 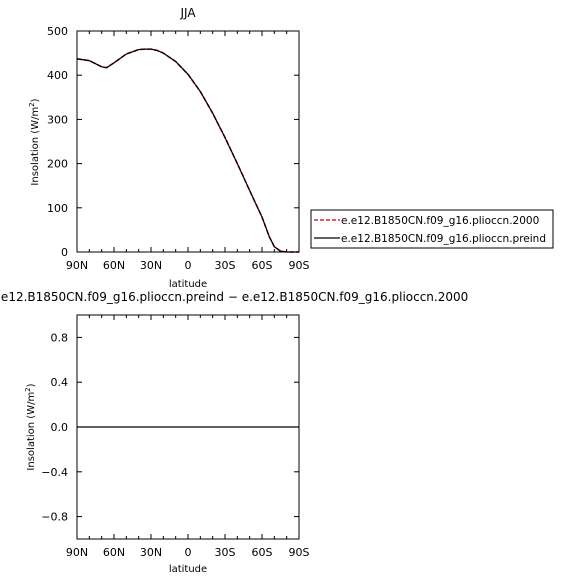 I want to click on y-tick-label: 300, so click(x=57, y=119).